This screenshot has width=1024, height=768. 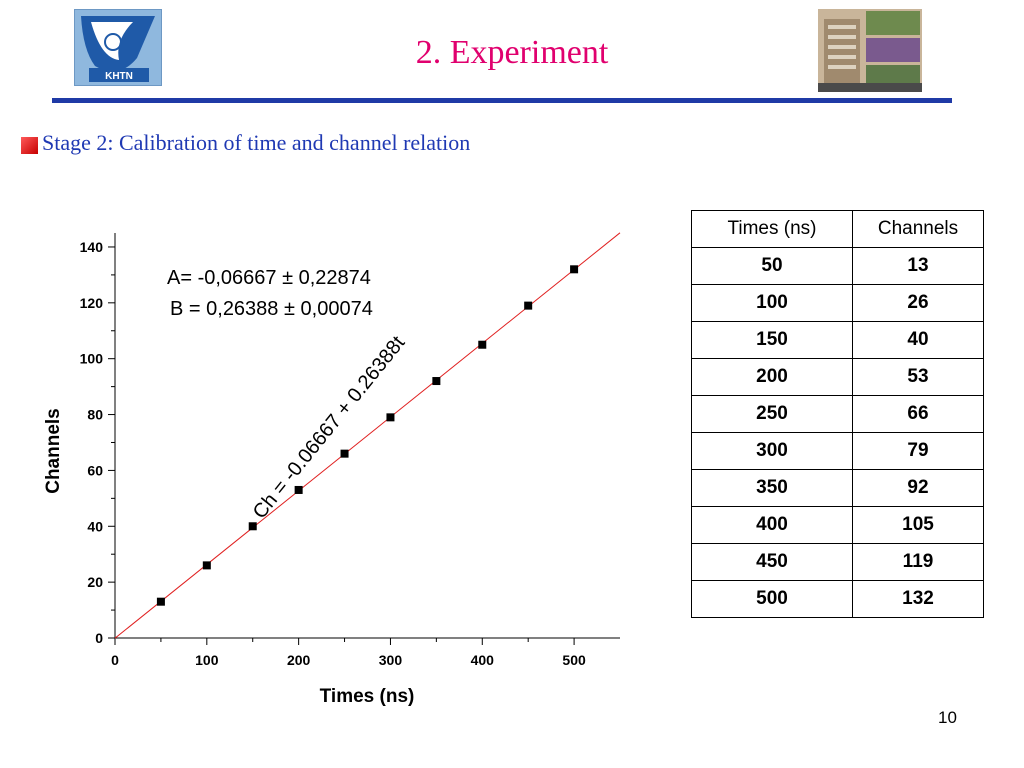 What do you see at coordinates (367, 696) in the screenshot?
I see `x-axis-title: Times (ns)` at bounding box center [367, 696].